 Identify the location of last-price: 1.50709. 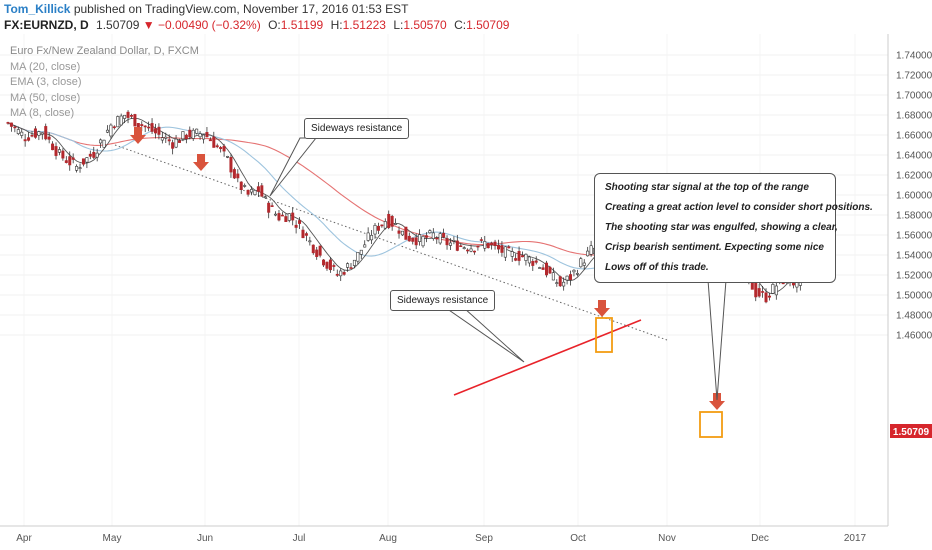
(118, 25).